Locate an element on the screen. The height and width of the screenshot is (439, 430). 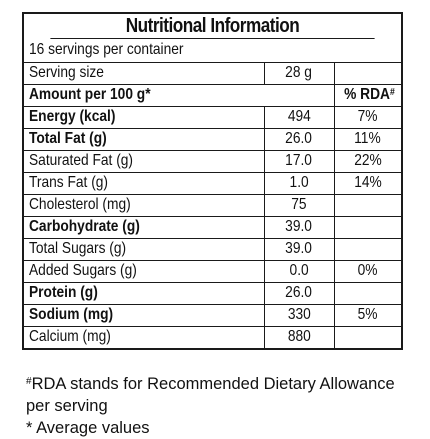
nutrient-value: 17.0 is located at coordinates (299, 161).